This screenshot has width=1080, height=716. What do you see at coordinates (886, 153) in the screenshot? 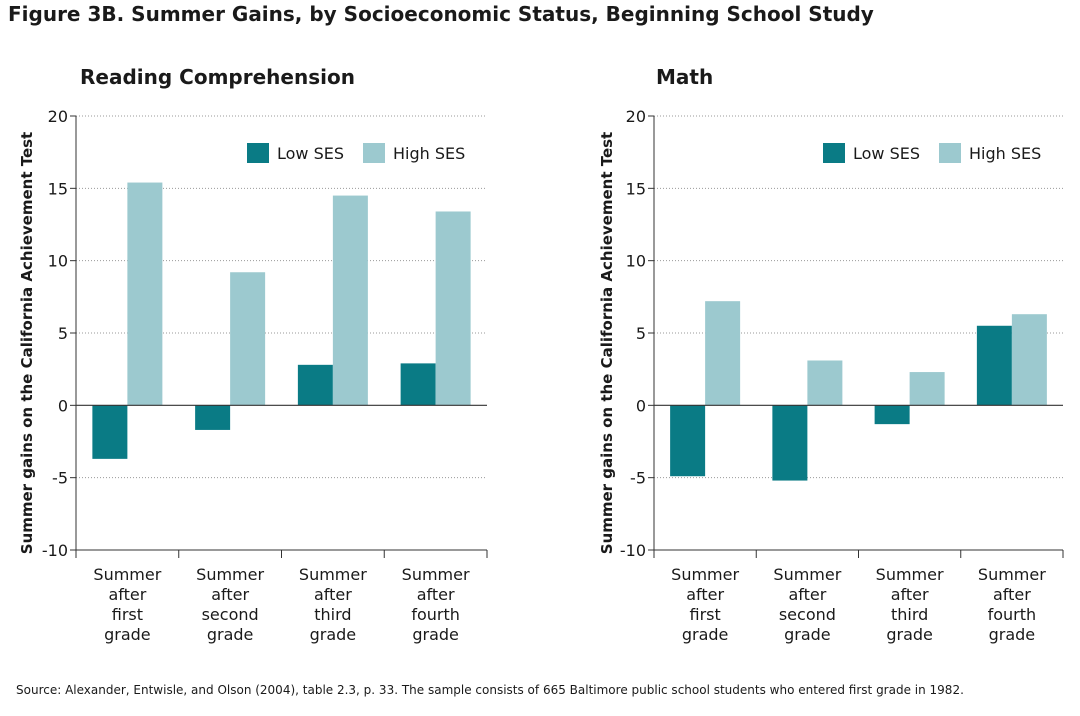
I see `math-legend-label-low-ses: Low SES` at bounding box center [886, 153].